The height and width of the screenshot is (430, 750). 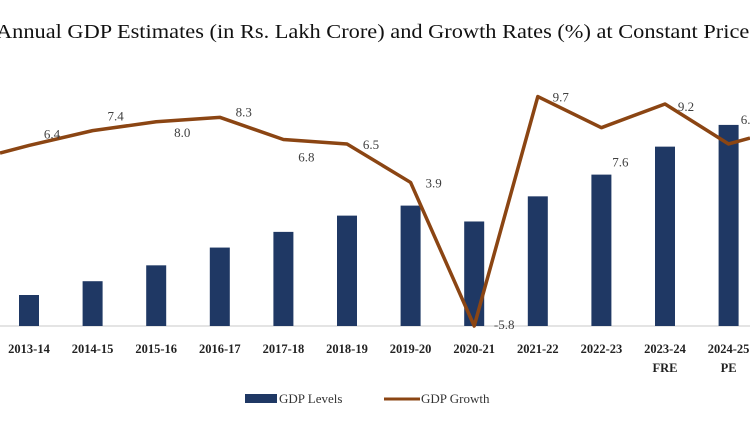 I want to click on growth-label-2021-22: 9.7, so click(x=561, y=97).